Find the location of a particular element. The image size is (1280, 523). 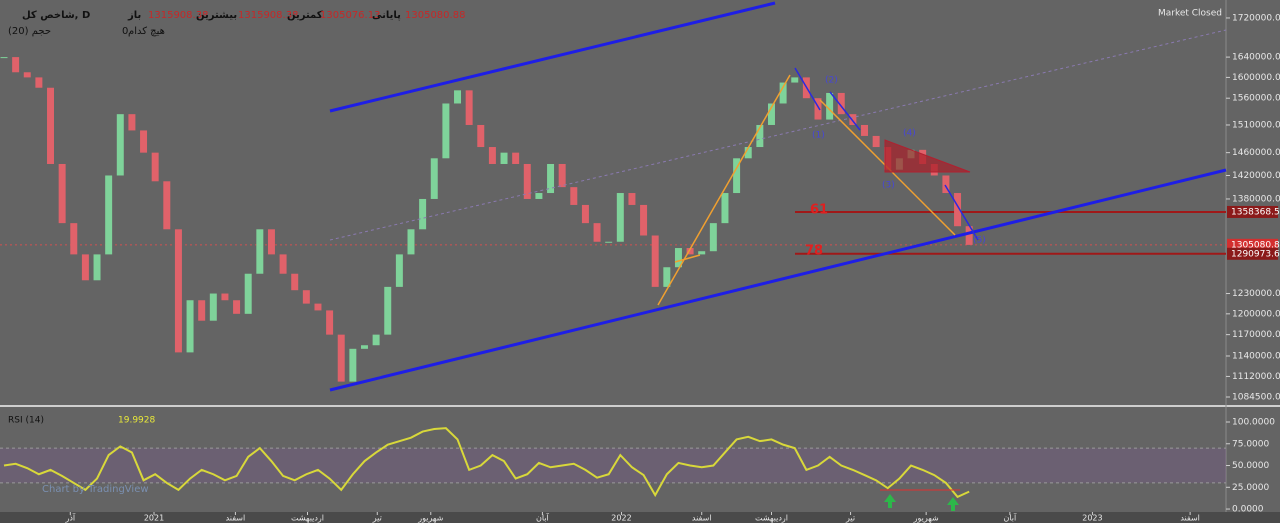

y-tick-label: 1510000.00 is located at coordinates (1256, 125).